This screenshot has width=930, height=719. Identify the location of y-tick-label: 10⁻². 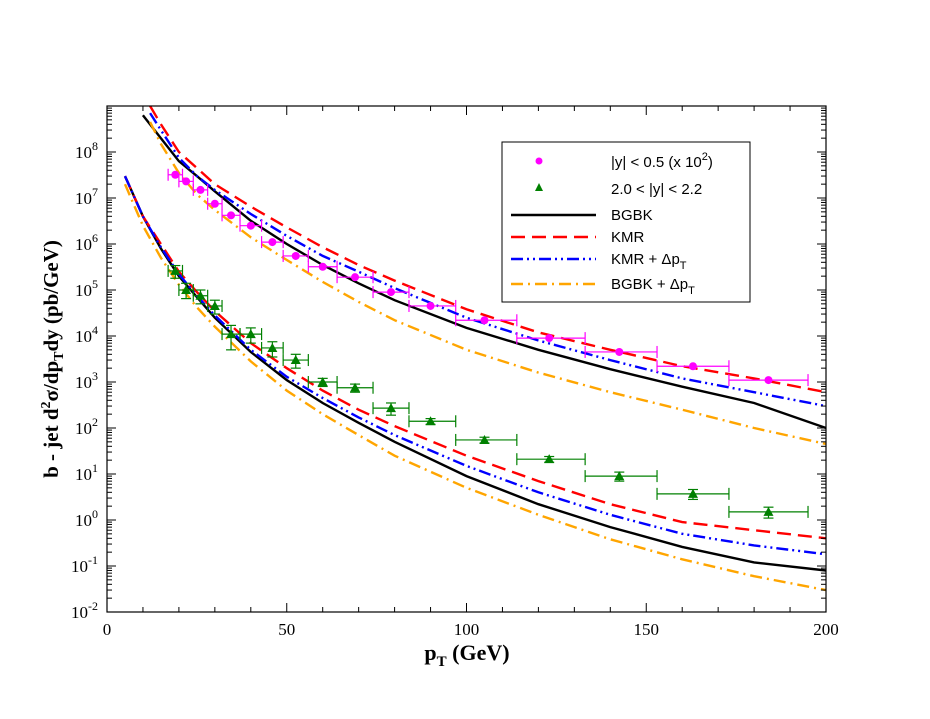
(84, 610).